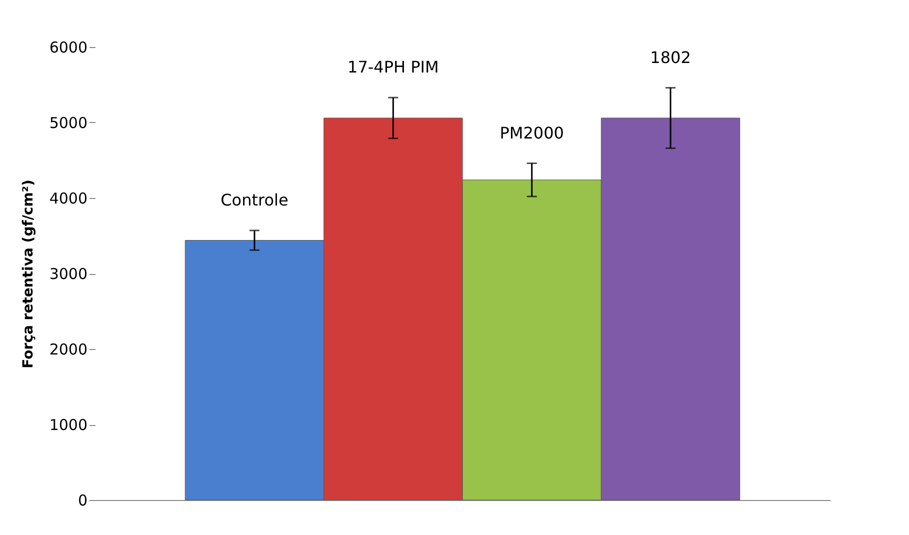 The height and width of the screenshot is (535, 909). Describe the element at coordinates (670, 57) in the screenshot. I see `x-tick-label: 1802` at that location.